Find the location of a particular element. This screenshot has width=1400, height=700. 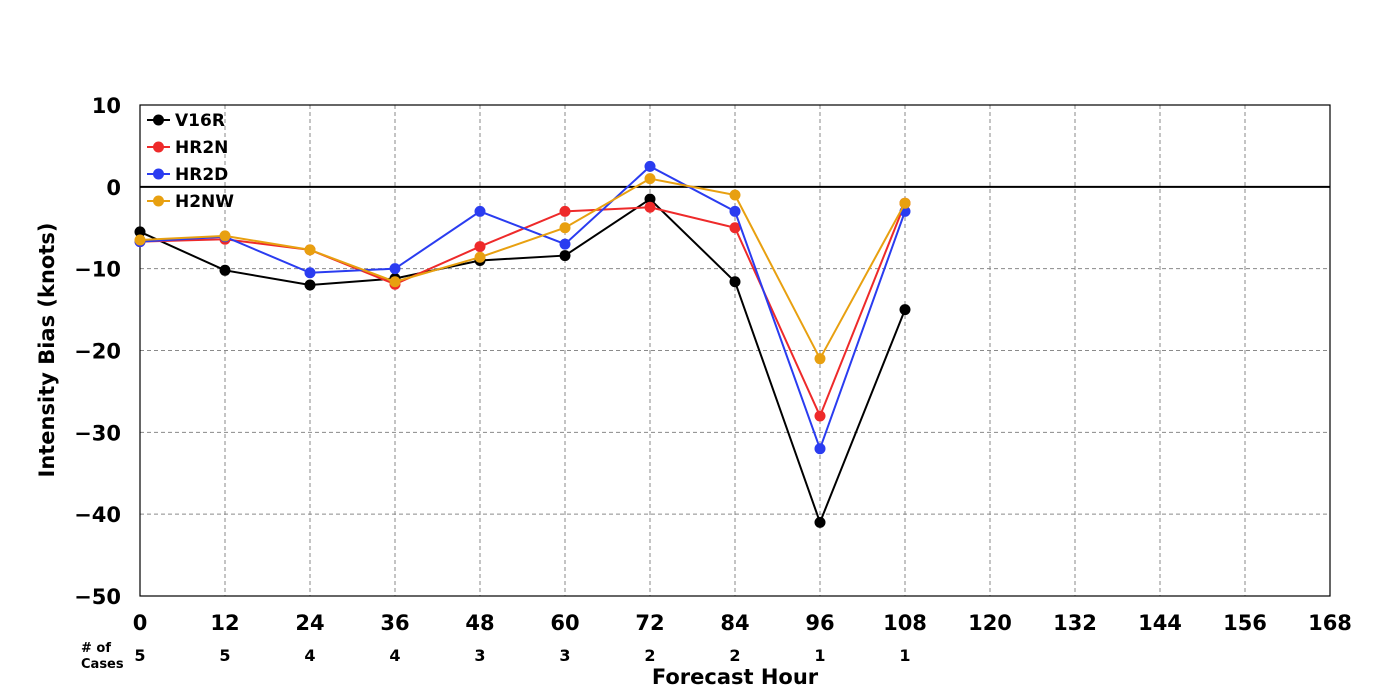

legend-item-h2nw: H2NW is located at coordinates (190, 202).